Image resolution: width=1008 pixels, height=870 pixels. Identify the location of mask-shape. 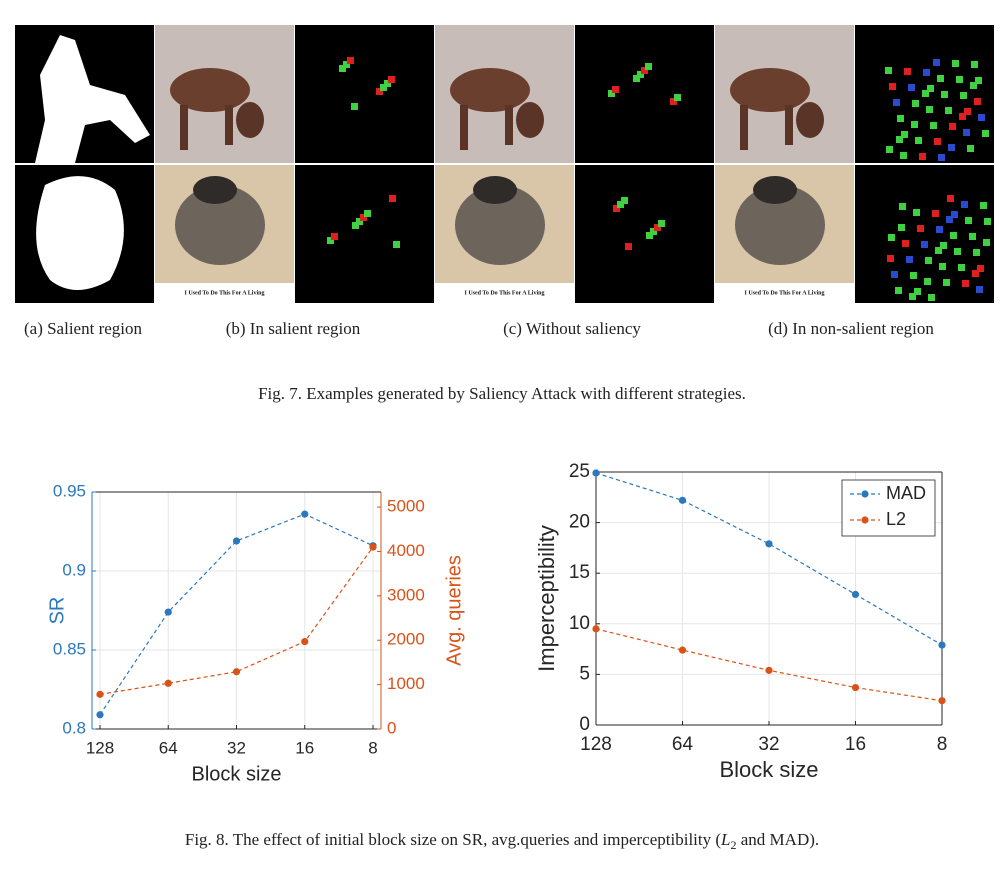
(80, 233).